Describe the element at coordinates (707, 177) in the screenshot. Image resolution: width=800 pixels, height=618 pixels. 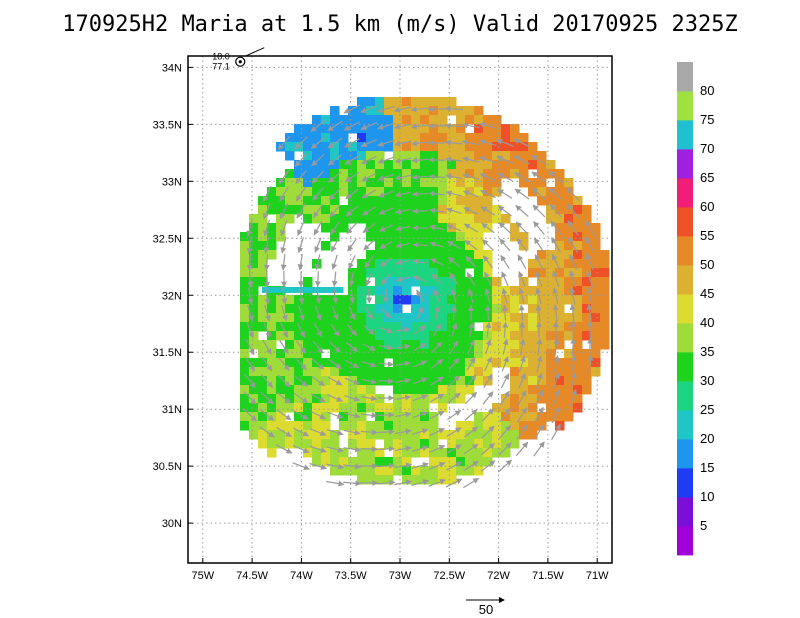
I see `colorbar-label: 65` at that location.